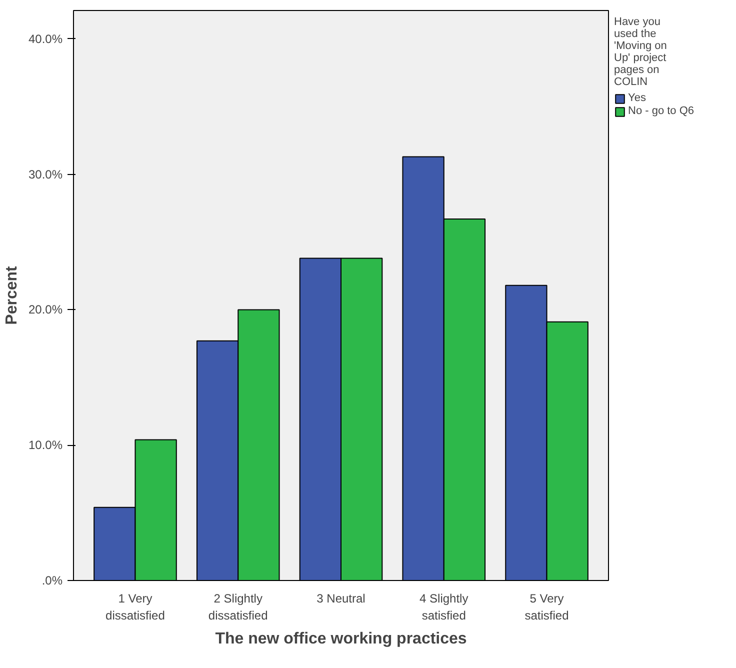 Image resolution: width=736 pixels, height=668 pixels. Describe the element at coordinates (341, 599) in the screenshot. I see `x-tick-label: 3 Neutral` at that location.